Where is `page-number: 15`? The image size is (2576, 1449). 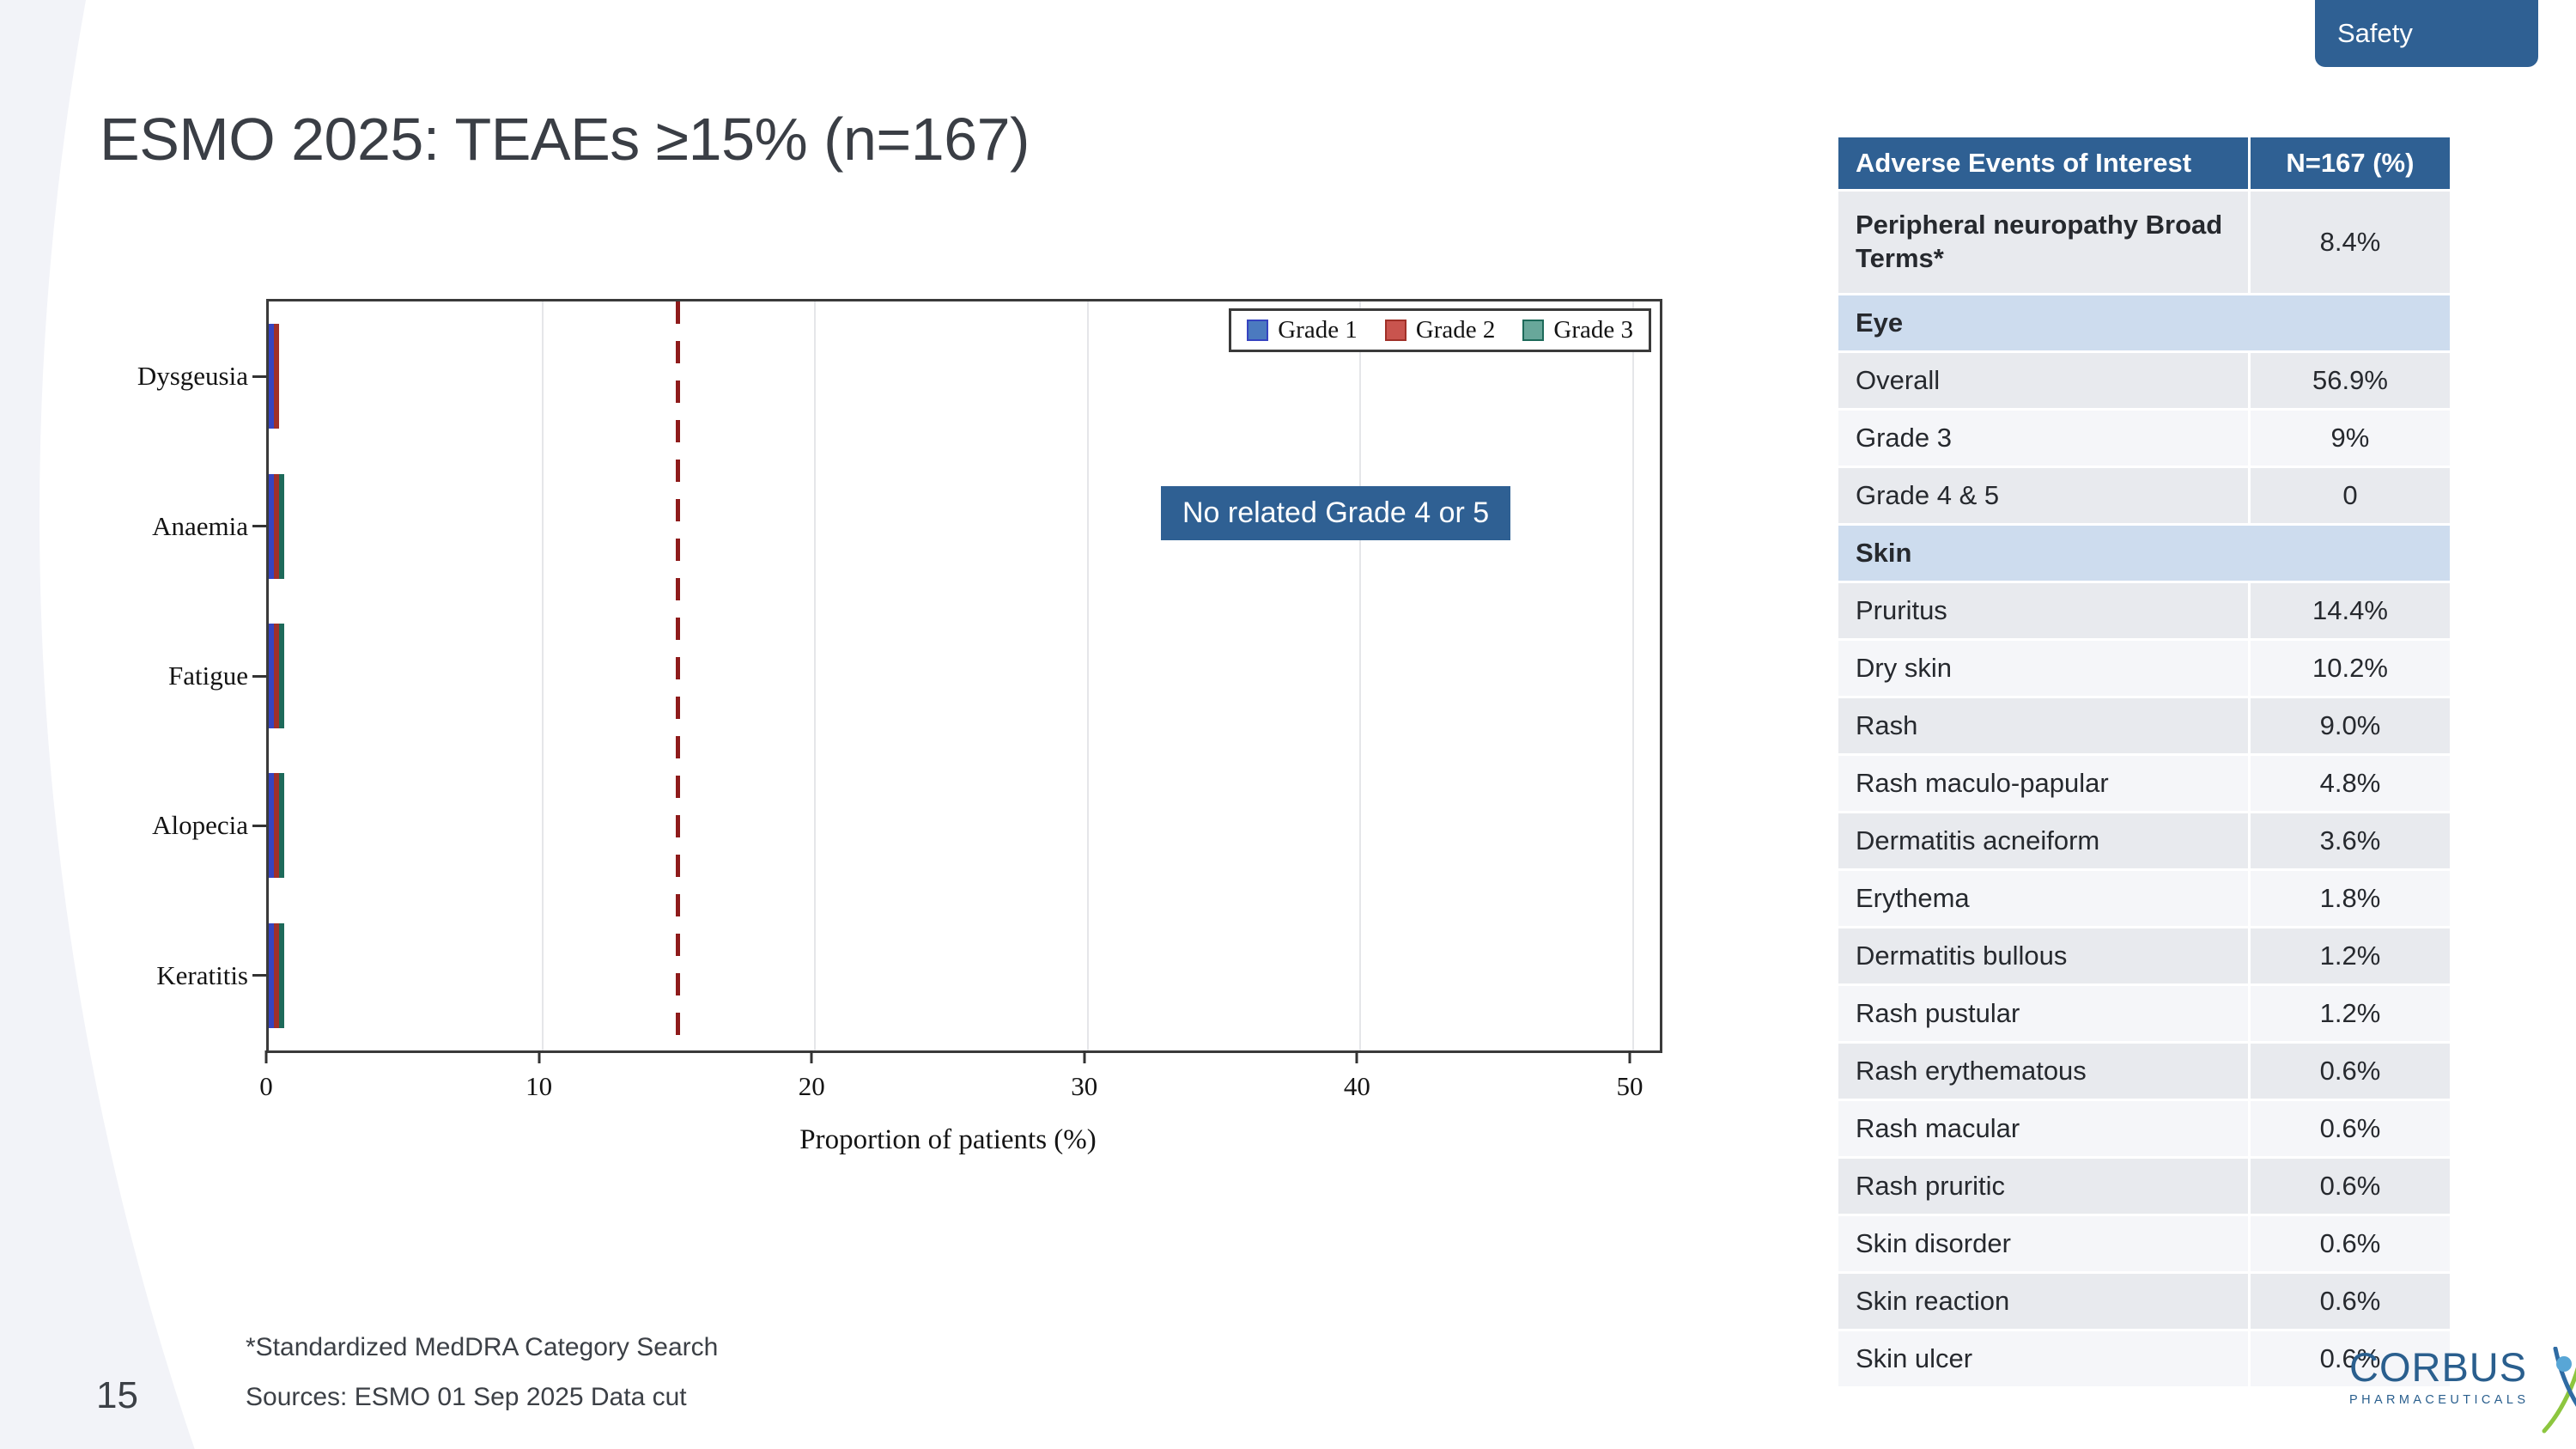
page-number: 15 is located at coordinates (117, 1395).